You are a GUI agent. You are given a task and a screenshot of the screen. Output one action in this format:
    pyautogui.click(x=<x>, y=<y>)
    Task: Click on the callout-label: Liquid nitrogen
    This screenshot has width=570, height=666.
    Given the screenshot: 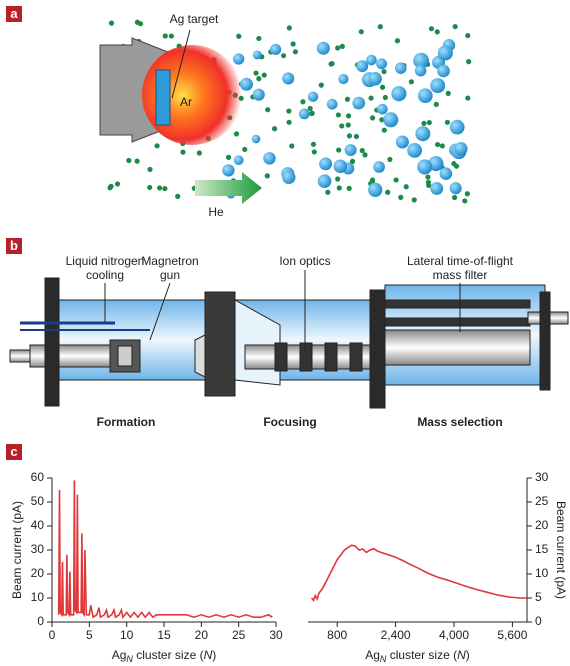 What is the action you would take?
    pyautogui.click(x=105, y=261)
    